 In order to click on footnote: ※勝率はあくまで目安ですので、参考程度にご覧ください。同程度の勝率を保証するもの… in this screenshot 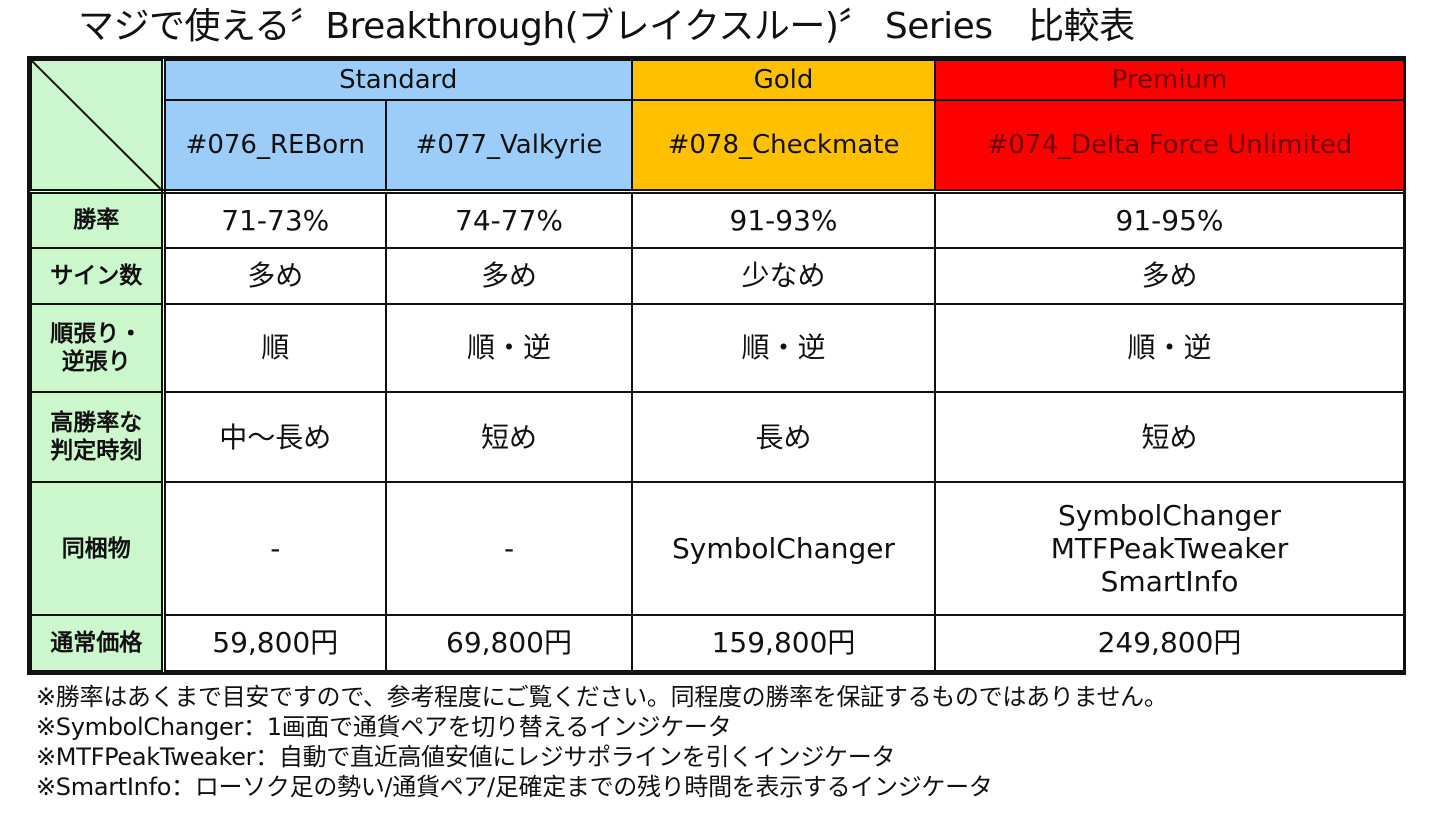, I will do `click(602, 697)`.